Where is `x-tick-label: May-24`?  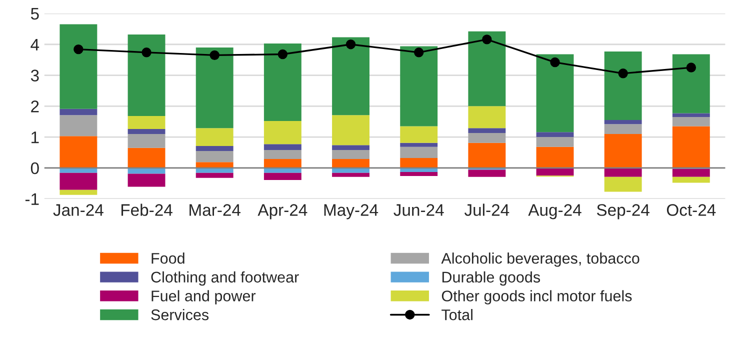 x-tick-label: May-24 is located at coordinates (351, 212).